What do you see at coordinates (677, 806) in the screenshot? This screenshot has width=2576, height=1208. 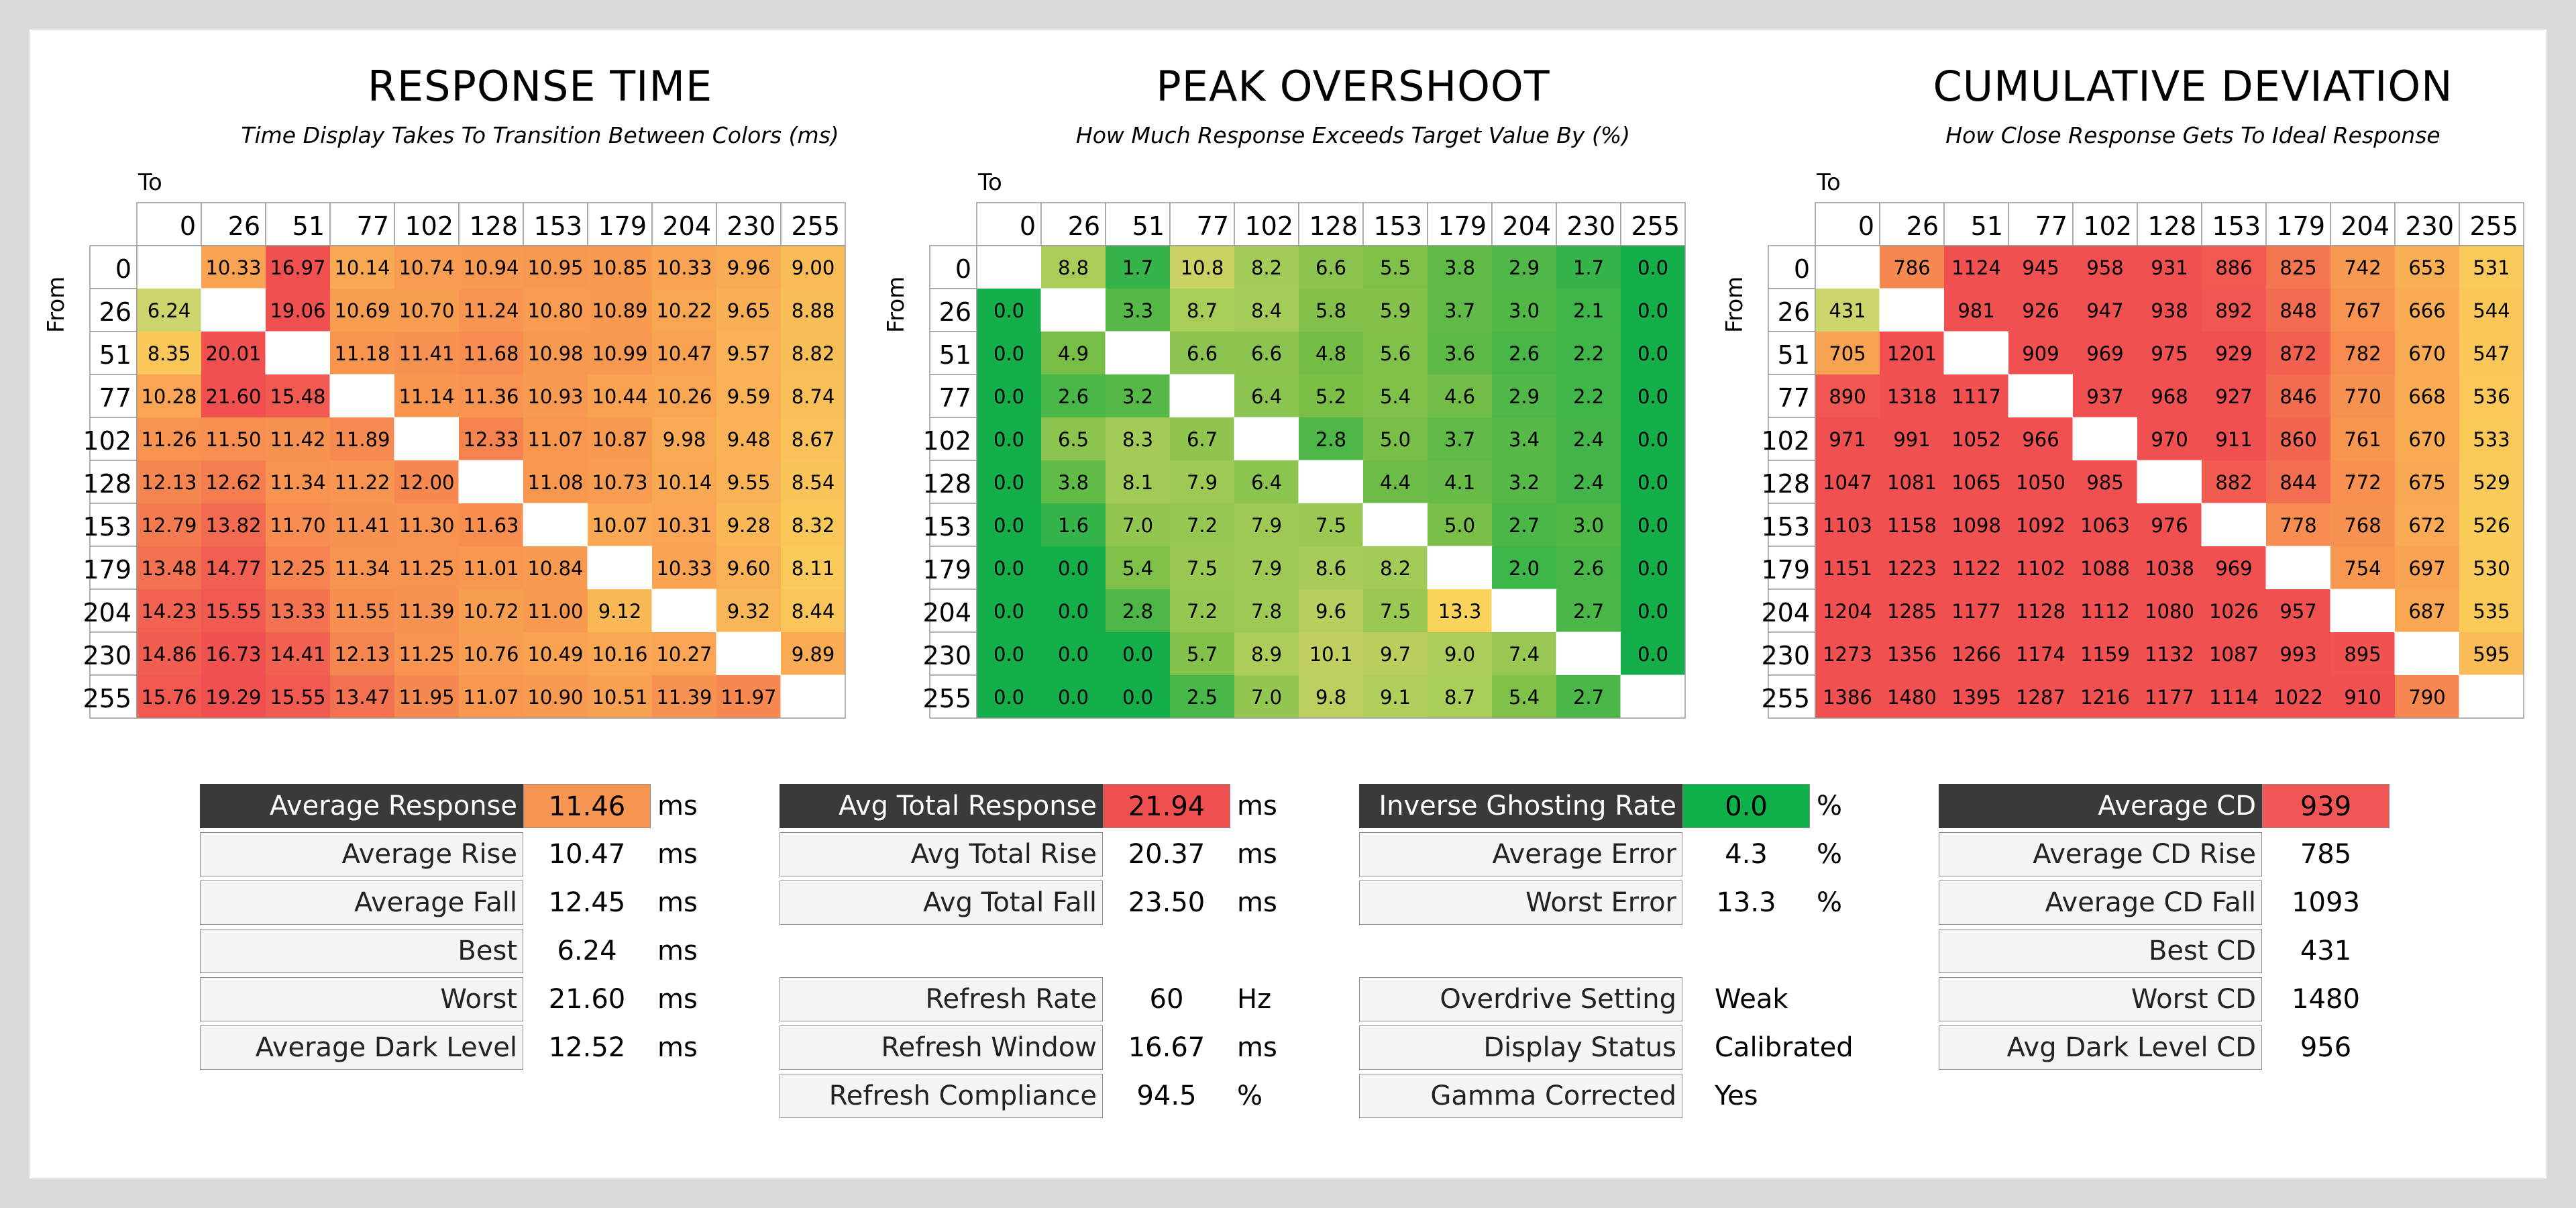 I see `stat-unit: ms` at bounding box center [677, 806].